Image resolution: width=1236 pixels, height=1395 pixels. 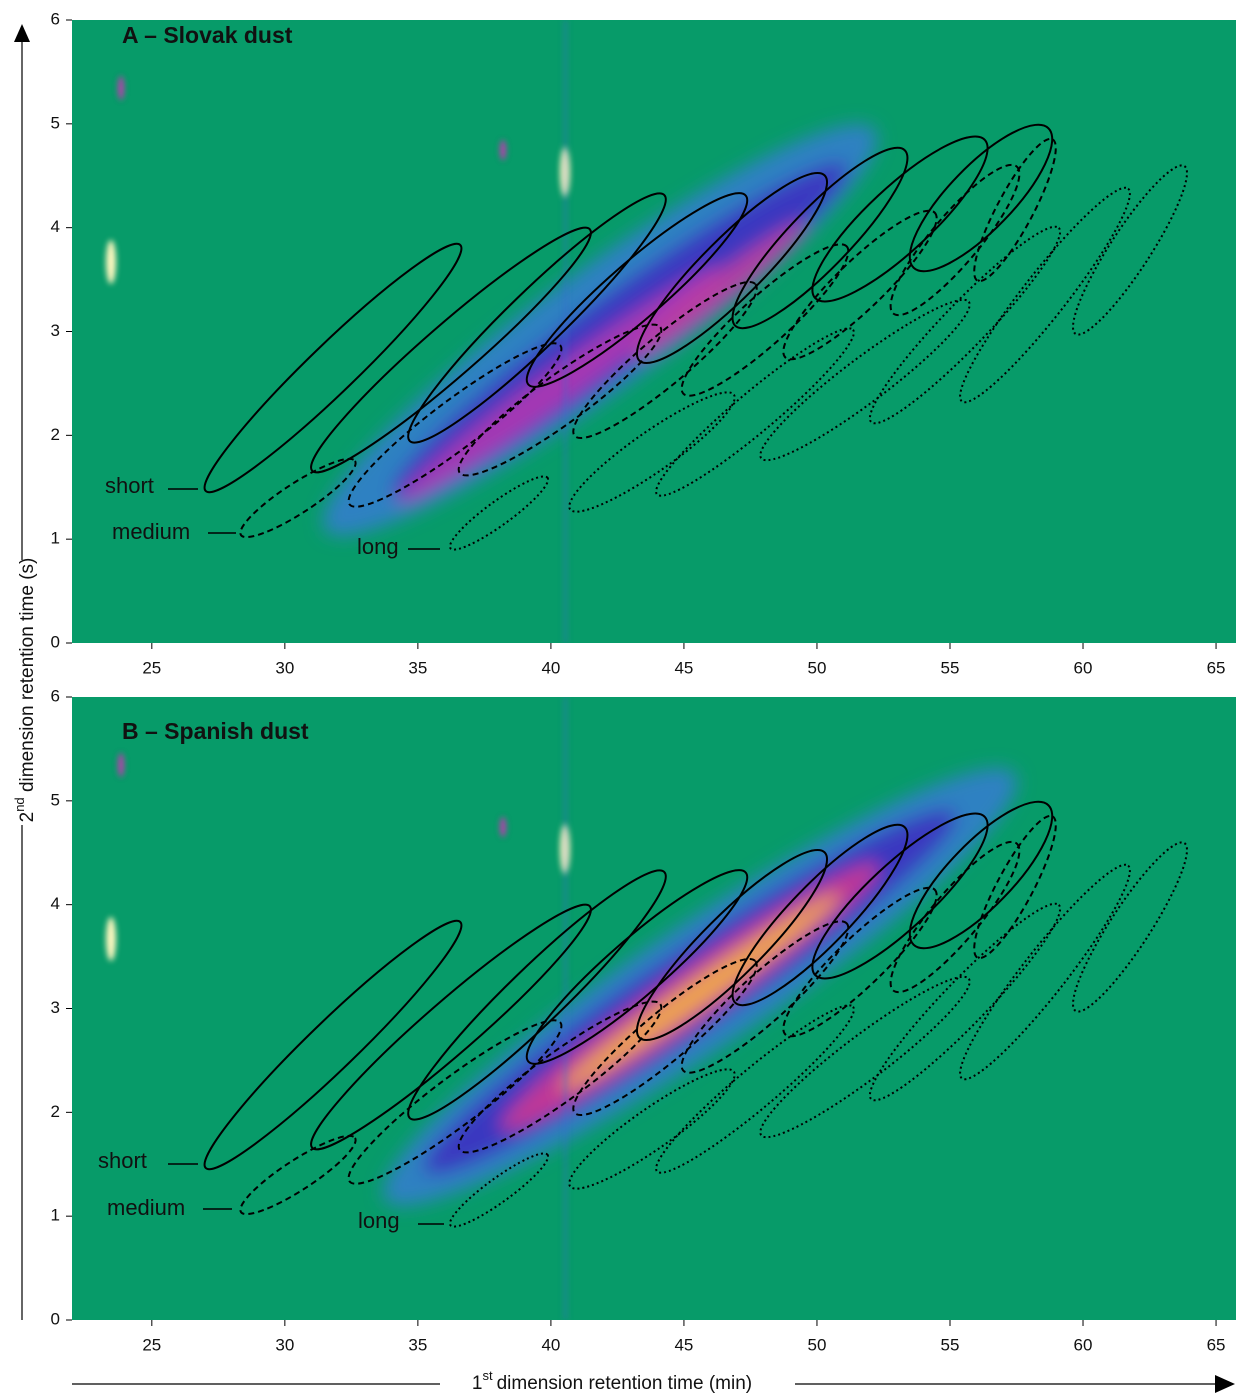 I want to click on y-axis-label: 2nd dimension retention time (s), so click(x=25, y=690).